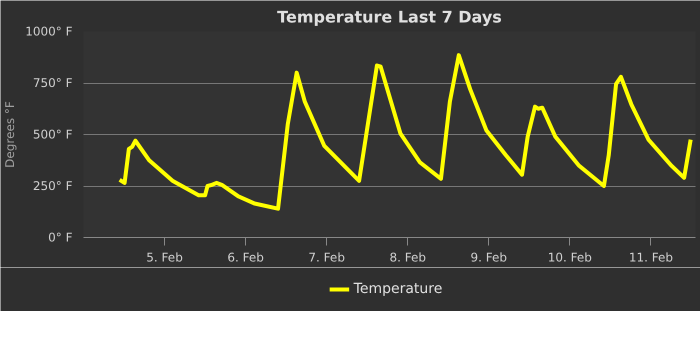  I want to click on x-tick-label: 8. Feb, so click(407, 257).